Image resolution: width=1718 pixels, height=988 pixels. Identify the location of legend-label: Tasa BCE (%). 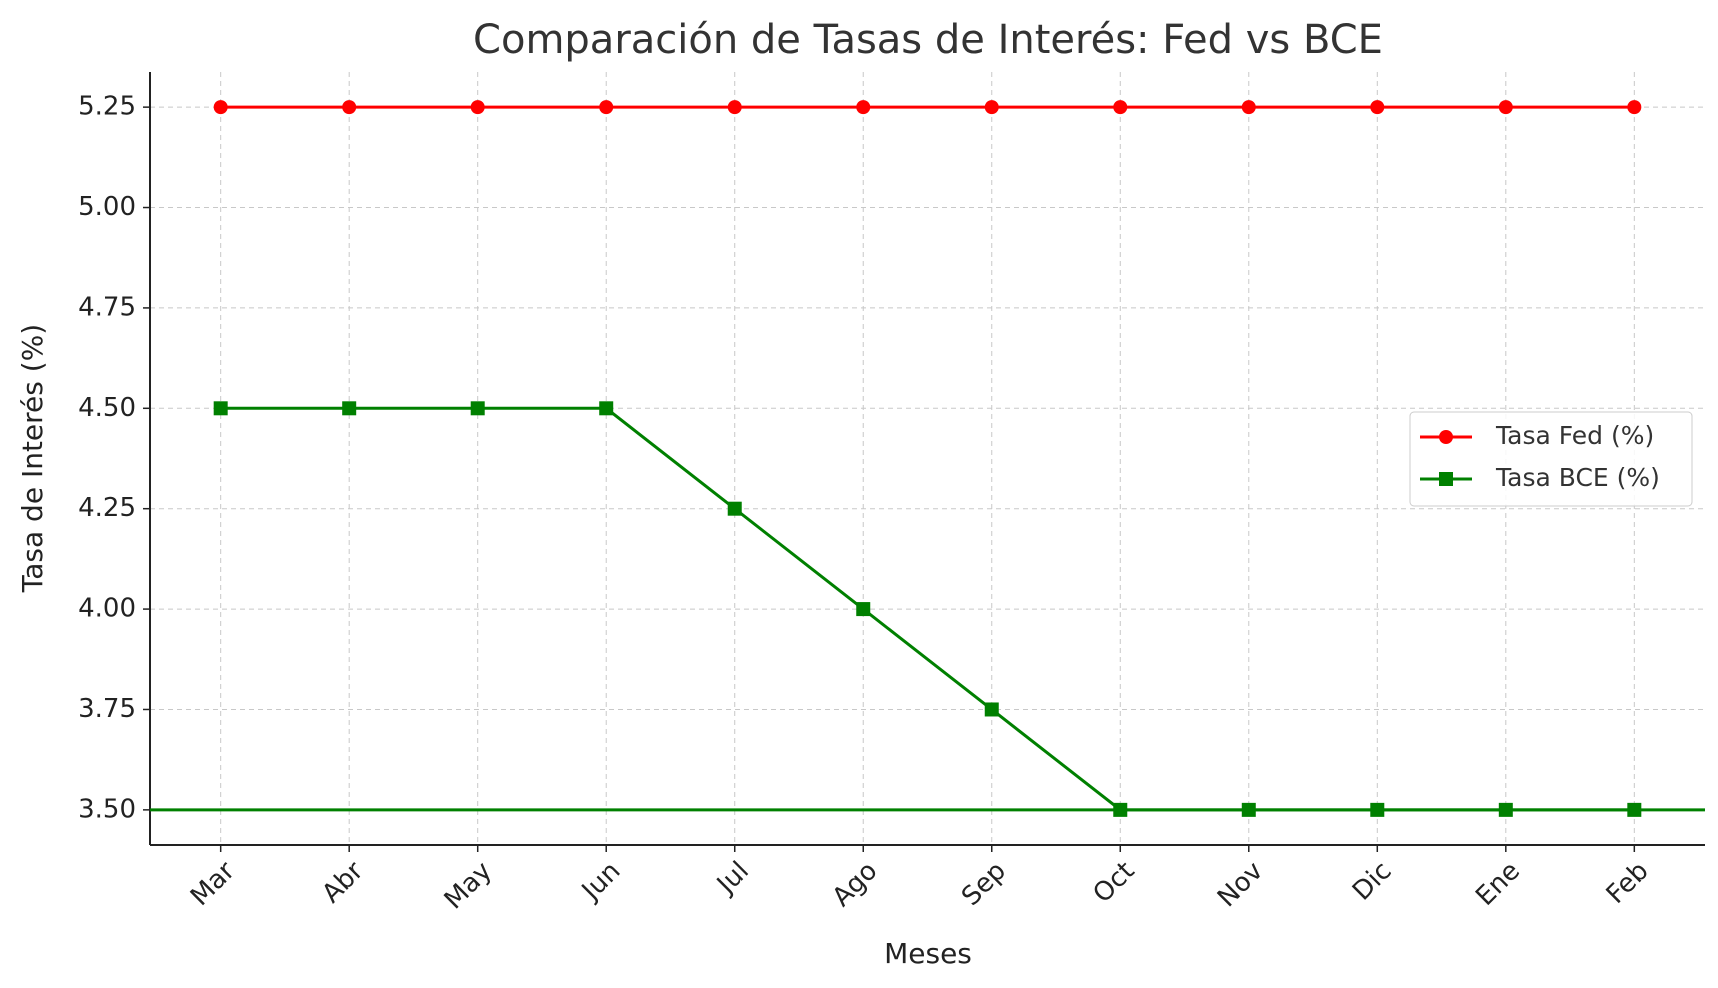
(1577, 477).